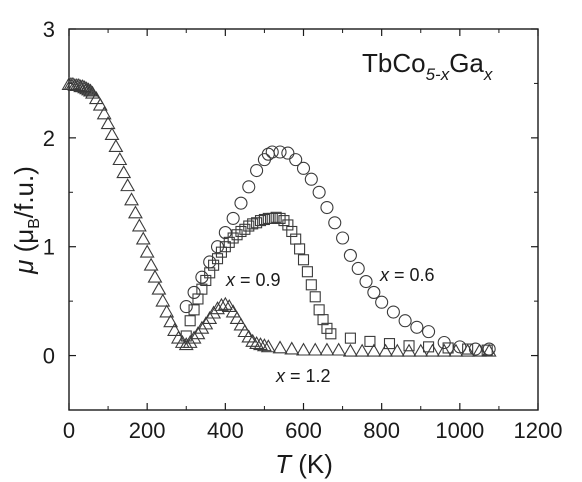  I want to click on y-tick-label: 1, so click(49, 247).